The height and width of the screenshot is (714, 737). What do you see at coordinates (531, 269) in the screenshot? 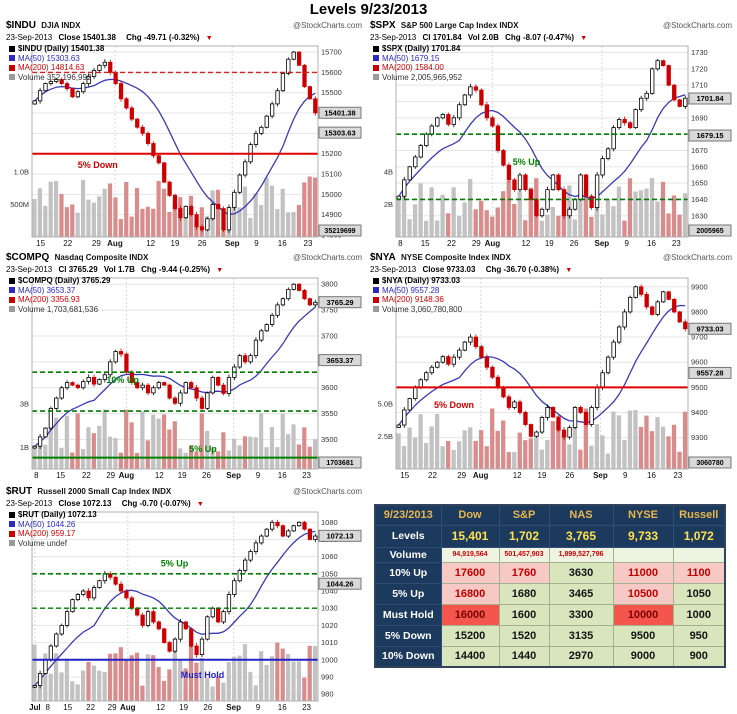
I see `chg-value: -36.70 (-0.38%)` at bounding box center [531, 269].